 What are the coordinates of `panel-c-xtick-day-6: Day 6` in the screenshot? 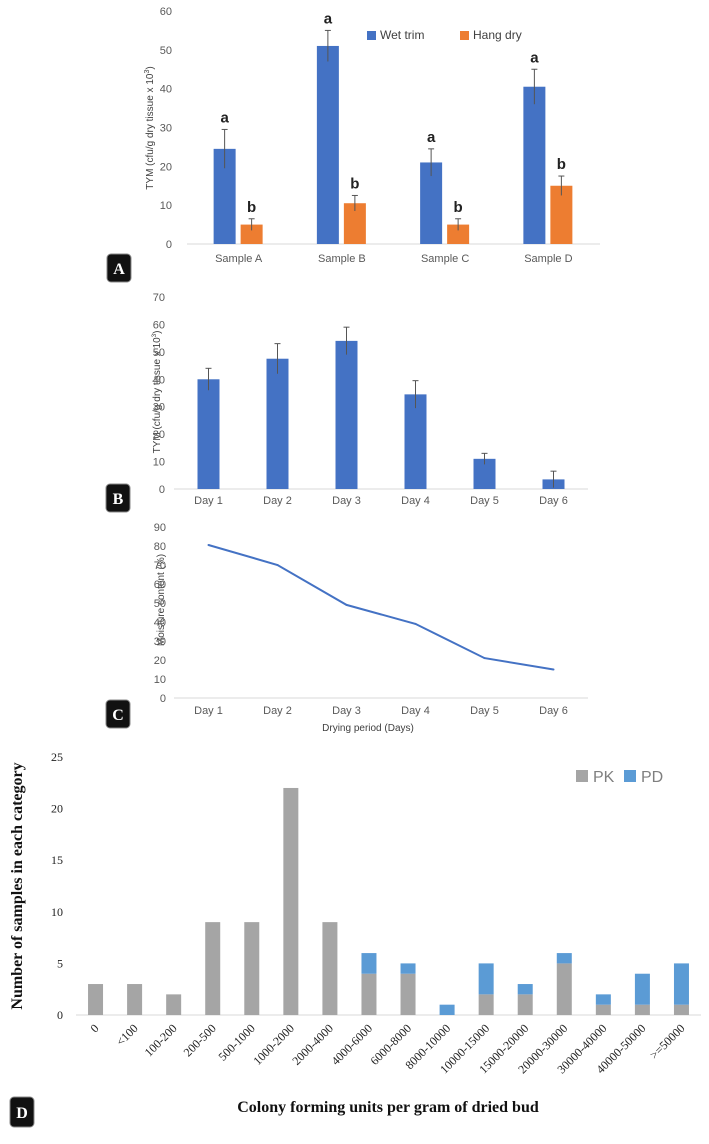 It's located at (553, 711).